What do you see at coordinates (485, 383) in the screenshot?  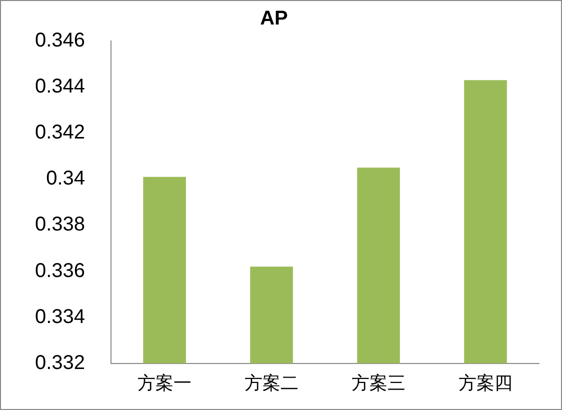 I see `x-tick-label: 方案四` at bounding box center [485, 383].